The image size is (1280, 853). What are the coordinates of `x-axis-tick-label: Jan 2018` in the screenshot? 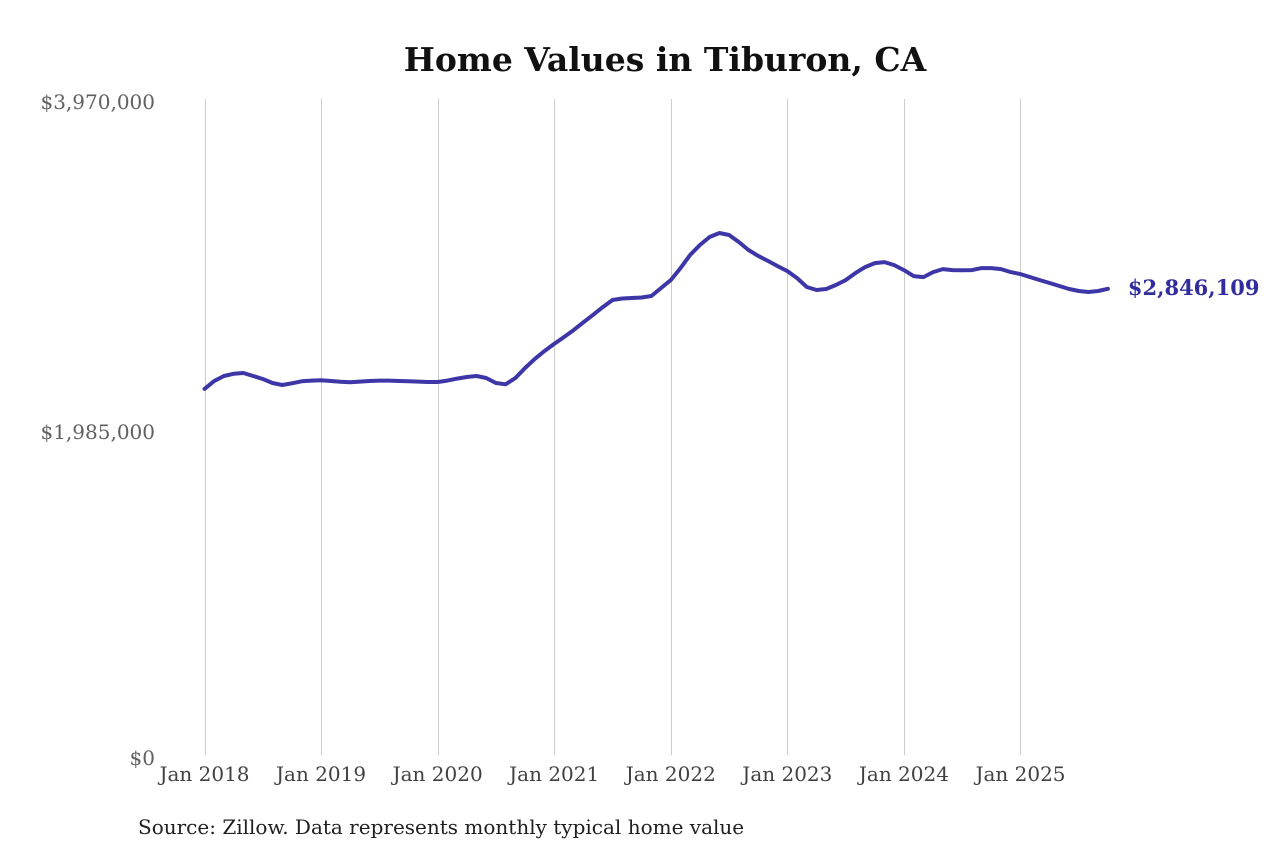 It's located at (204, 774).